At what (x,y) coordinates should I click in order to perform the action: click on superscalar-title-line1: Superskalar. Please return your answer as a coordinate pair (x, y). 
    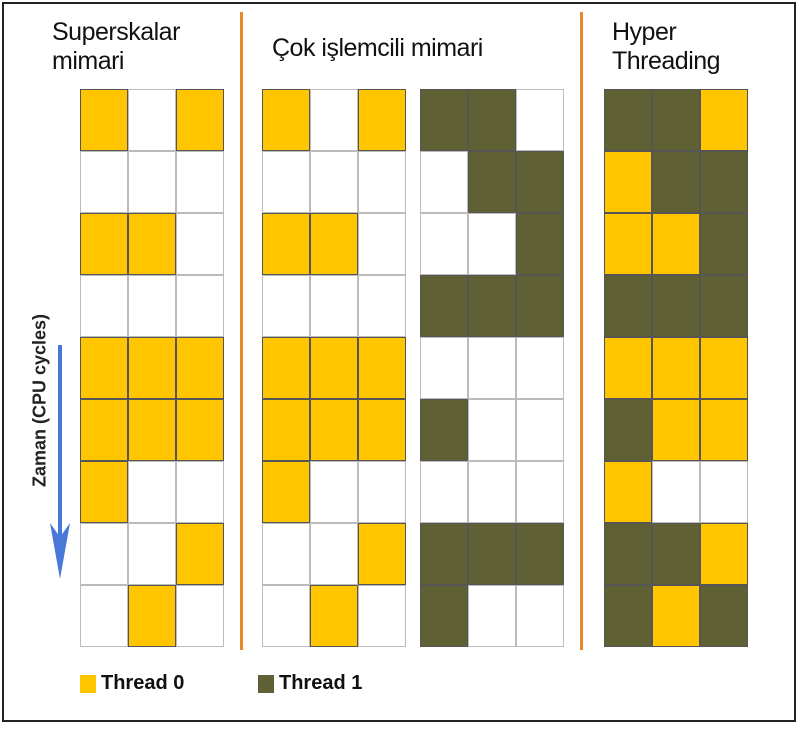
    Looking at the image, I should click on (116, 32).